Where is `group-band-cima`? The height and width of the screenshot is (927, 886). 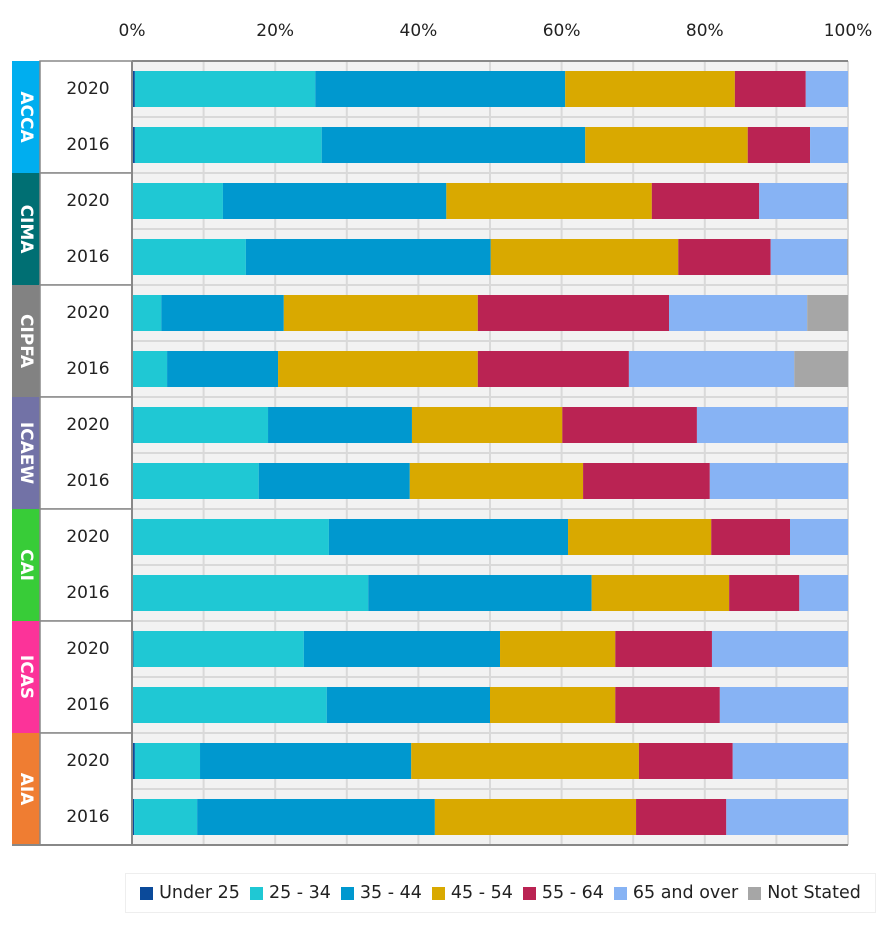 group-band-cima is located at coordinates (26, 229).